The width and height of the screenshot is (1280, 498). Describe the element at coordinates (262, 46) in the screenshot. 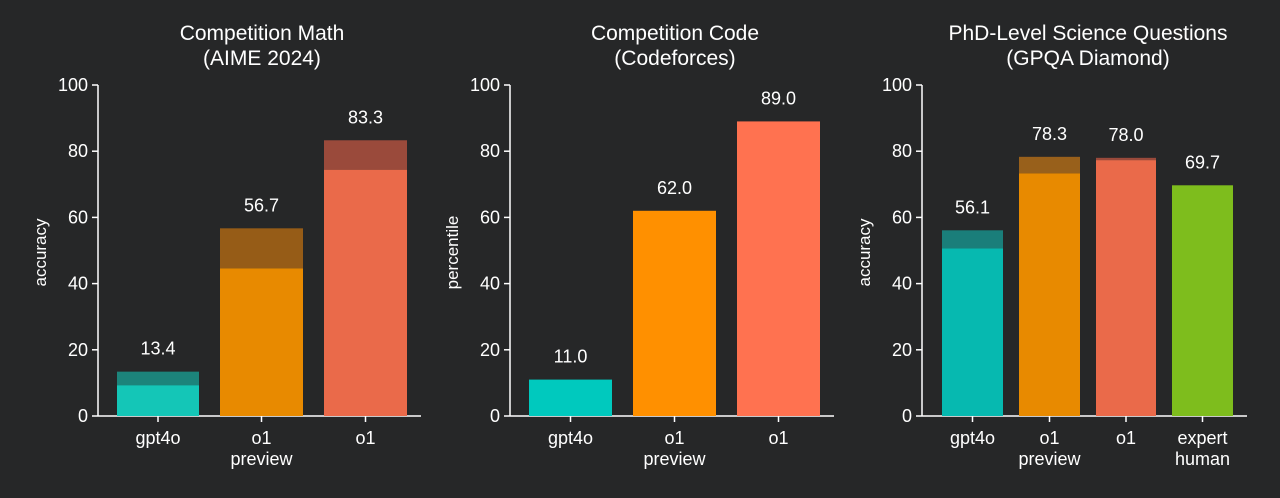

I see `chart-title: Competition Math (AIME 2024)` at that location.